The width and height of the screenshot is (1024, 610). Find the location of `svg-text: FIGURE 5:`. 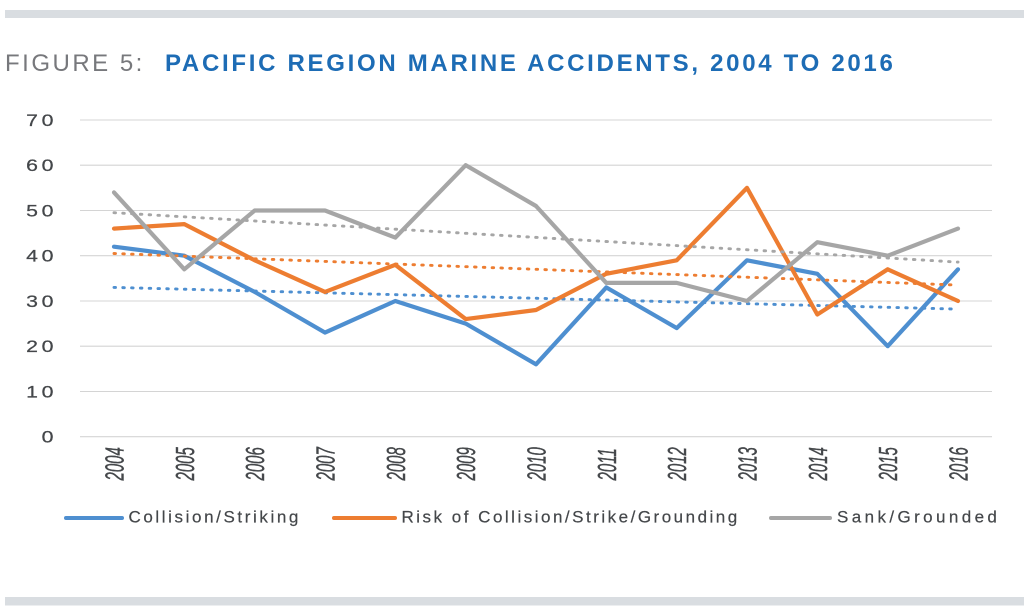

svg-text: FIGURE 5: is located at coordinates (75, 63).